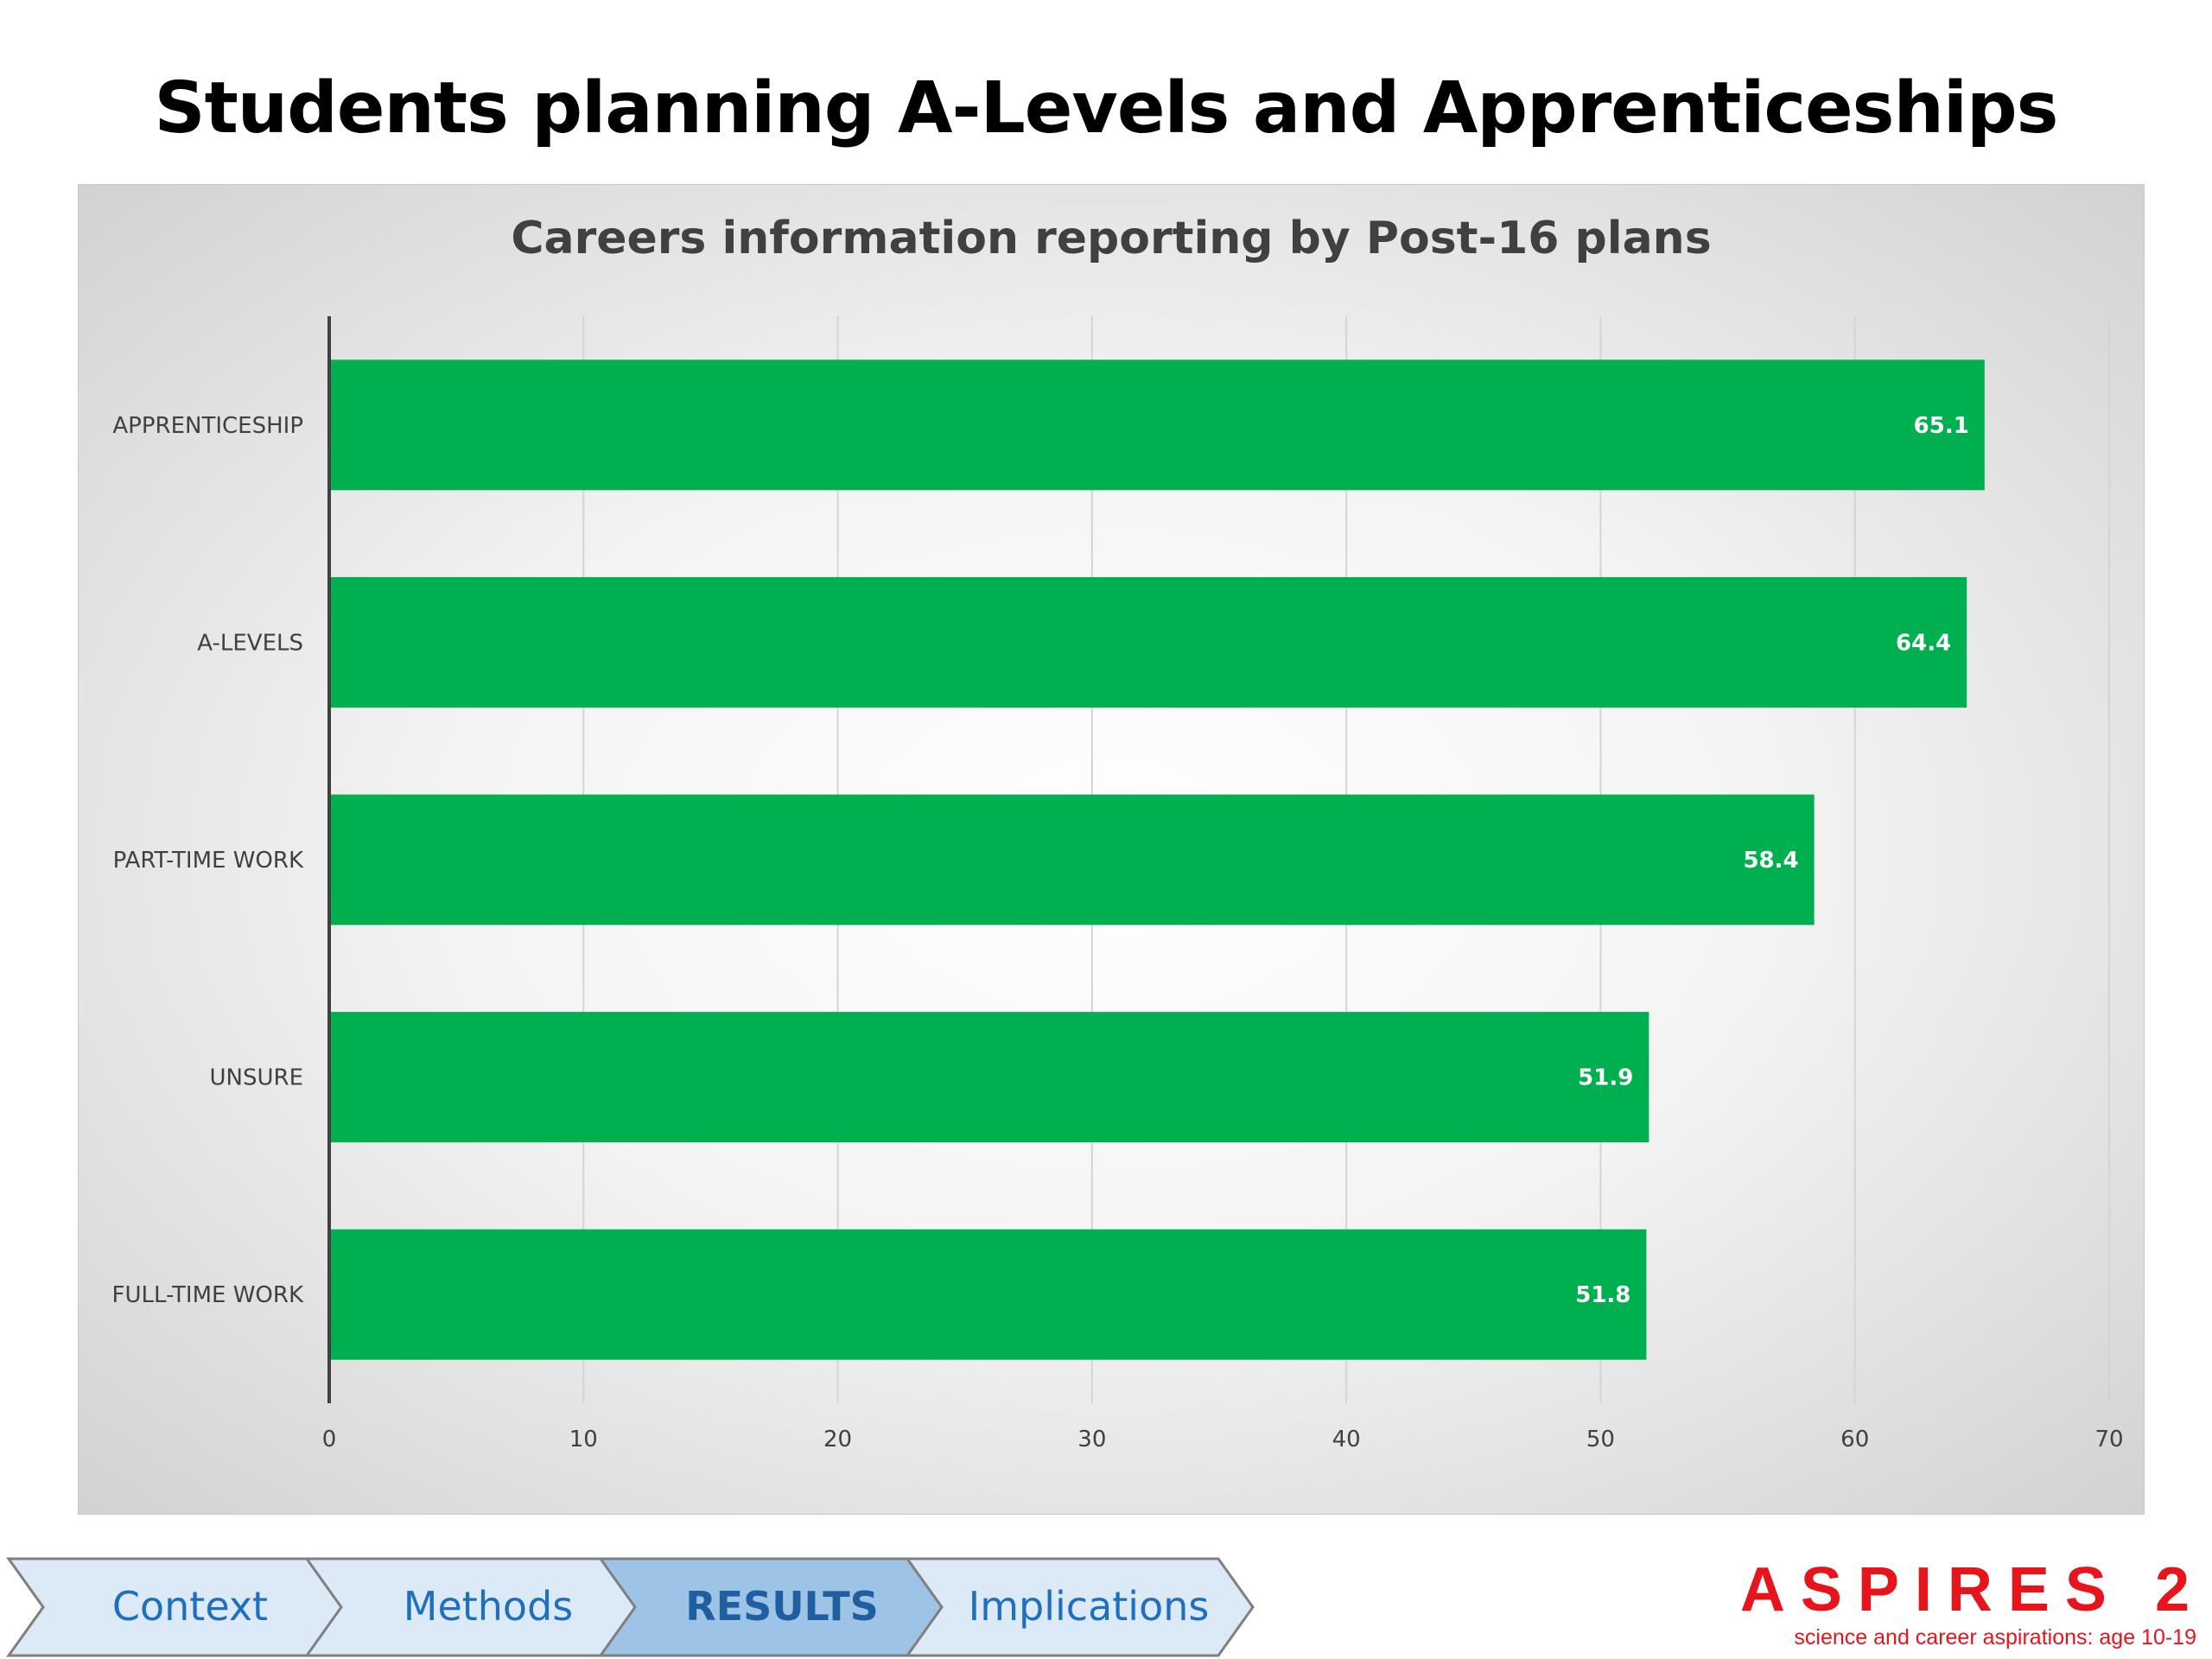  Describe the element at coordinates (2108, 1439) in the screenshot. I see `x-tick-label: 70` at that location.